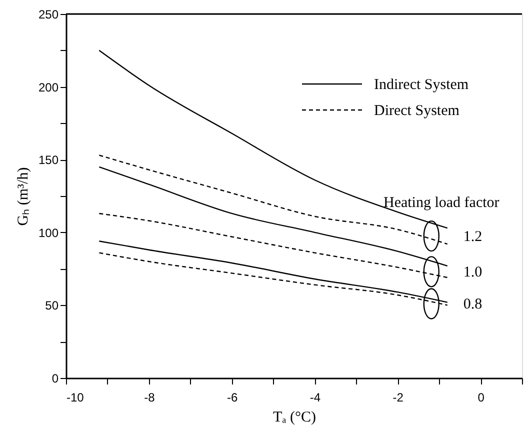 This screenshot has width=526, height=432. Describe the element at coordinates (441, 203) in the screenshot. I see `annotation: Heating load factor` at that location.